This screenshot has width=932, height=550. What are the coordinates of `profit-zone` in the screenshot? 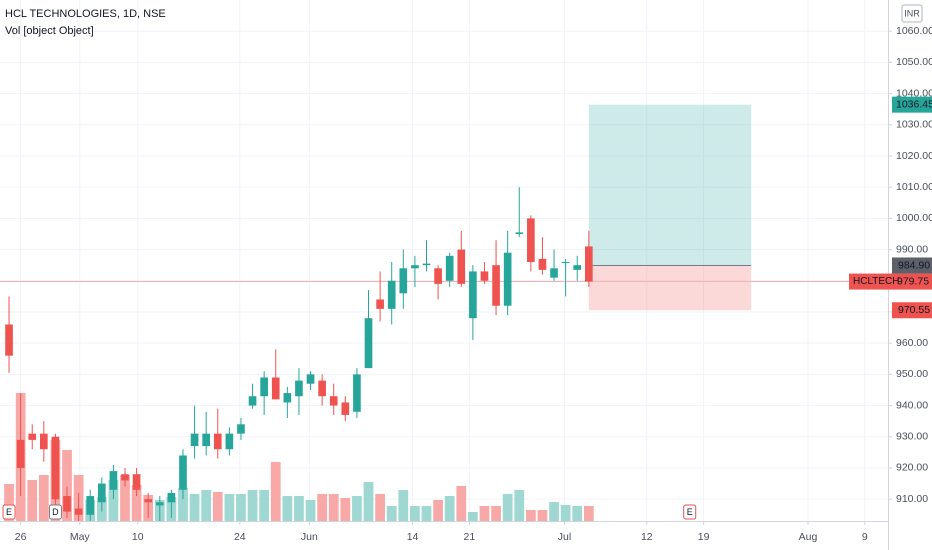 It's located at (670, 185).